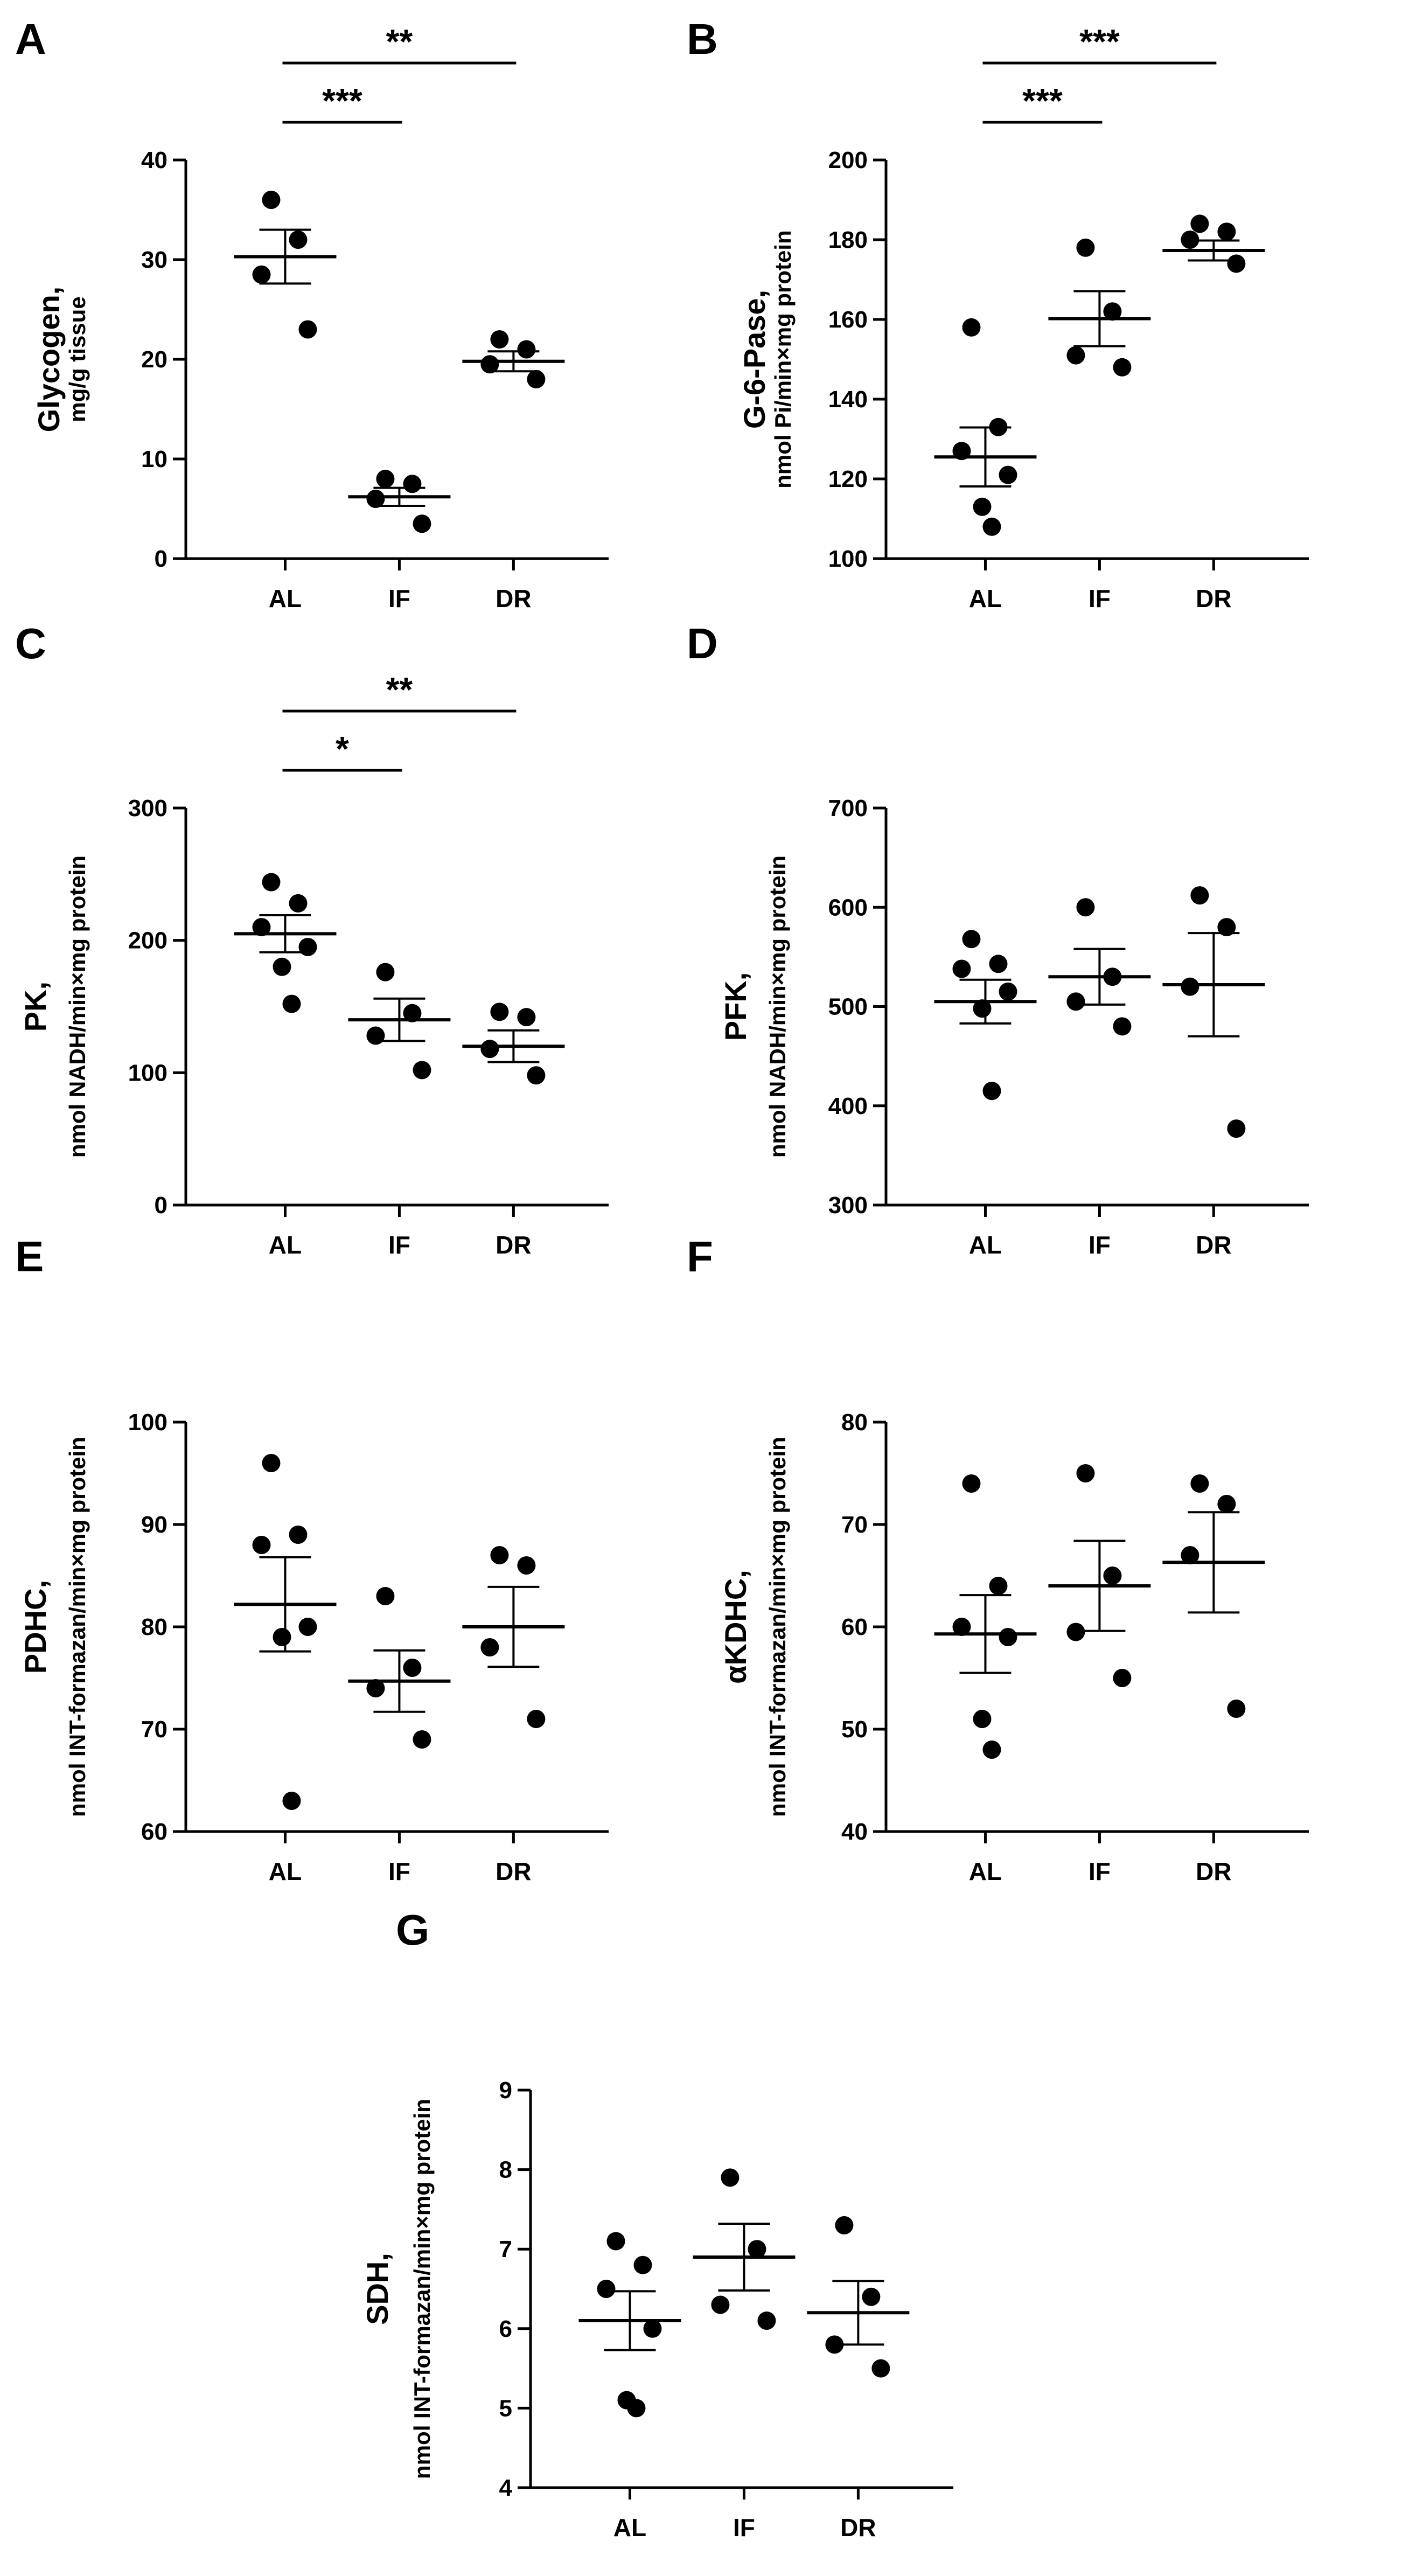 This screenshot has height=2576, width=1402. What do you see at coordinates (154, 1627) in the screenshot?
I see `y-tick-label: 80` at bounding box center [154, 1627].